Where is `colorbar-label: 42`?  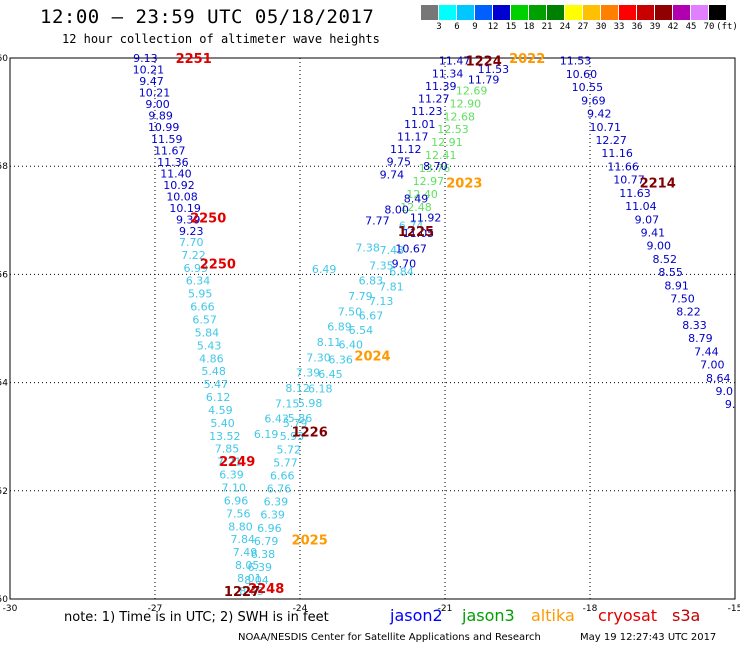 colorbar-label: 42 is located at coordinates (673, 27).